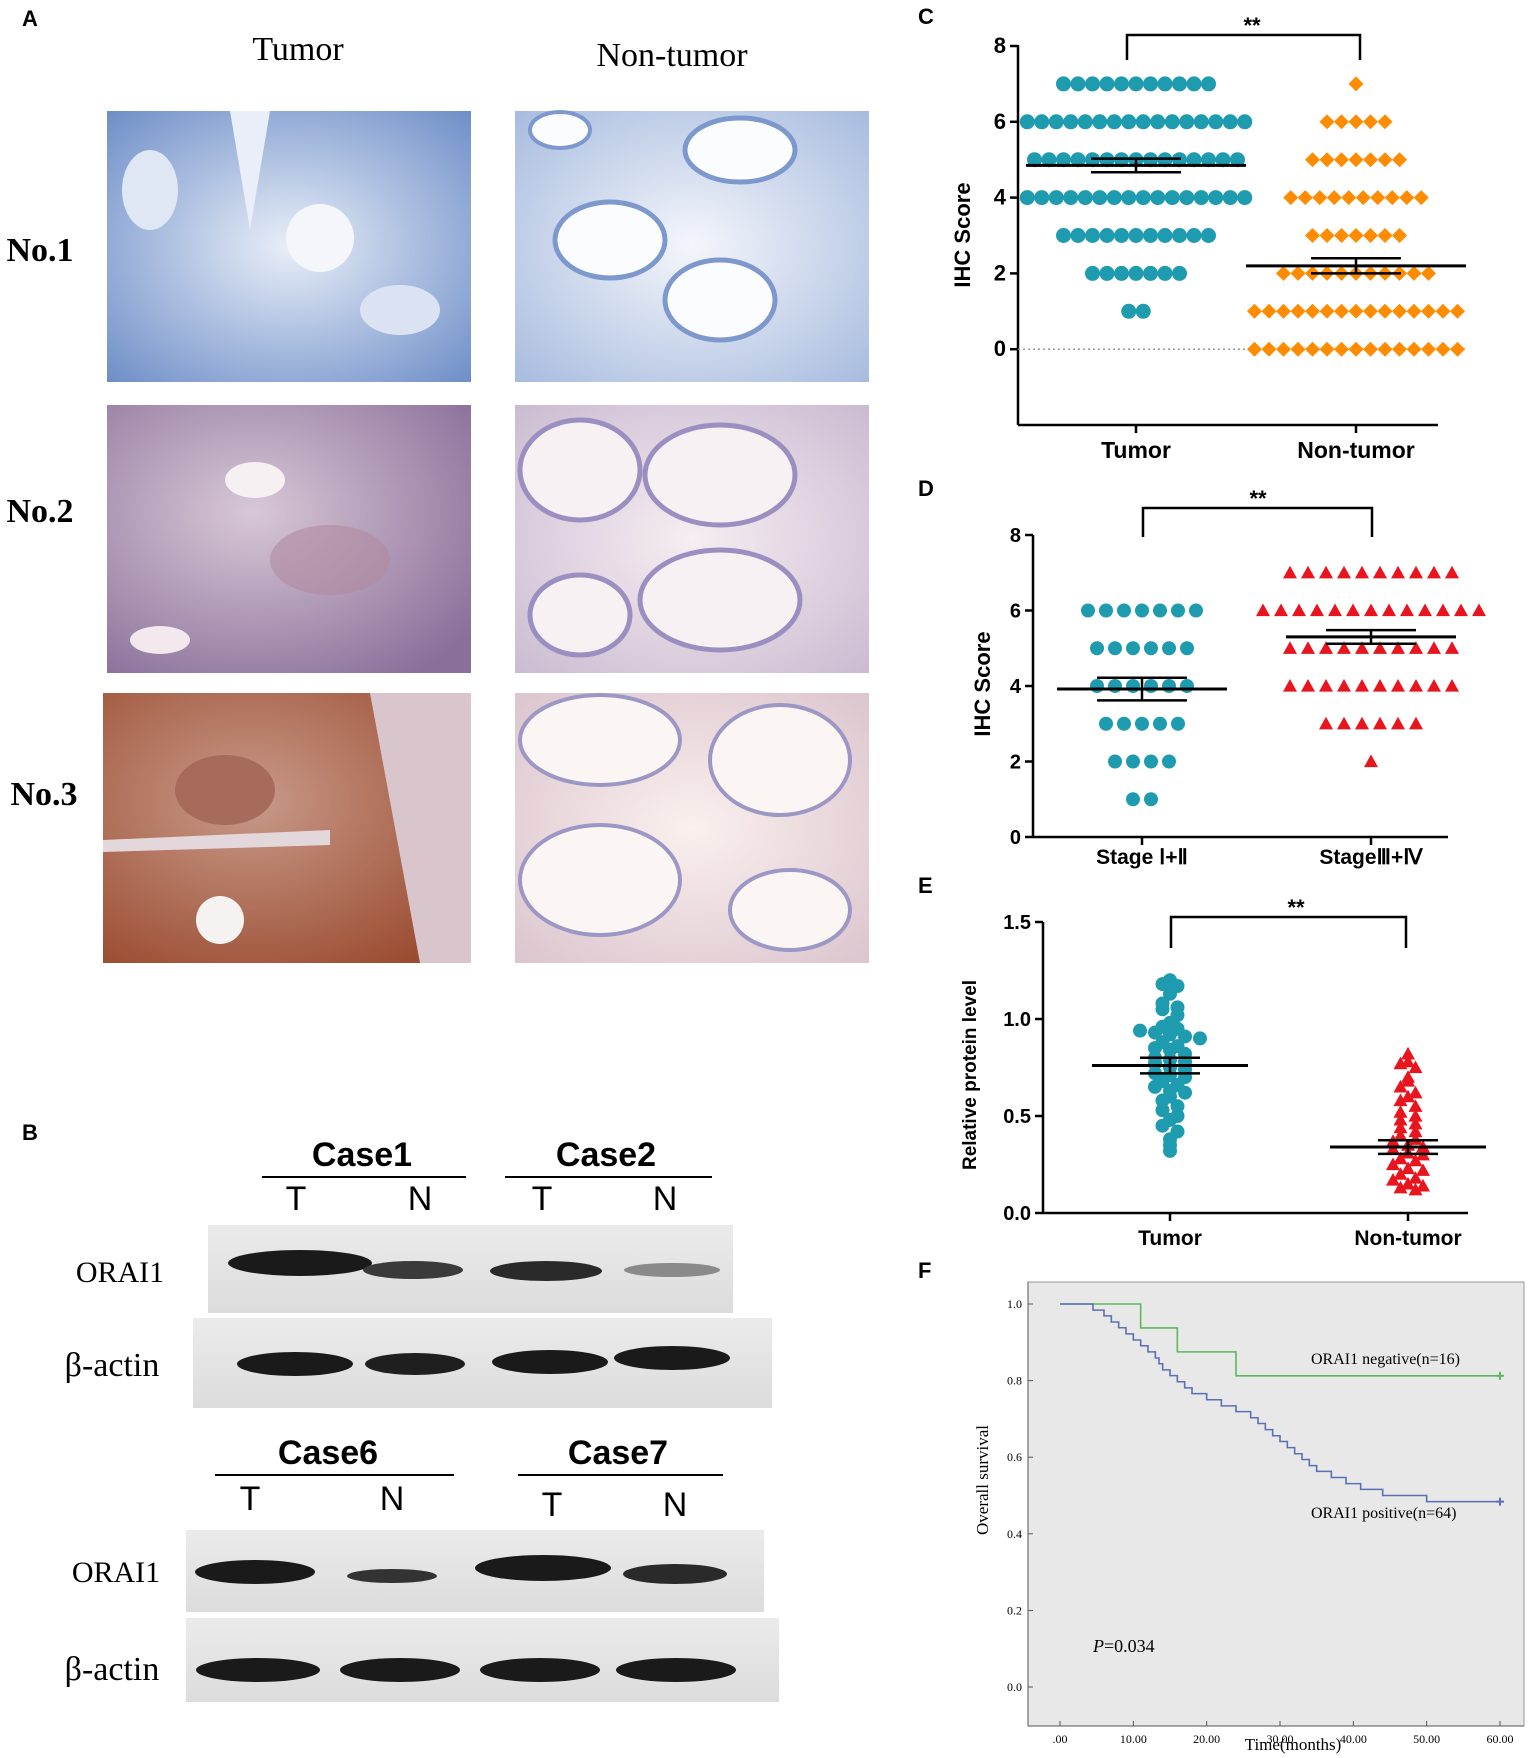 Image resolution: width=1536 pixels, height=1758 pixels. What do you see at coordinates (328, 1453) in the screenshot?
I see `case6-label: Case6` at bounding box center [328, 1453].